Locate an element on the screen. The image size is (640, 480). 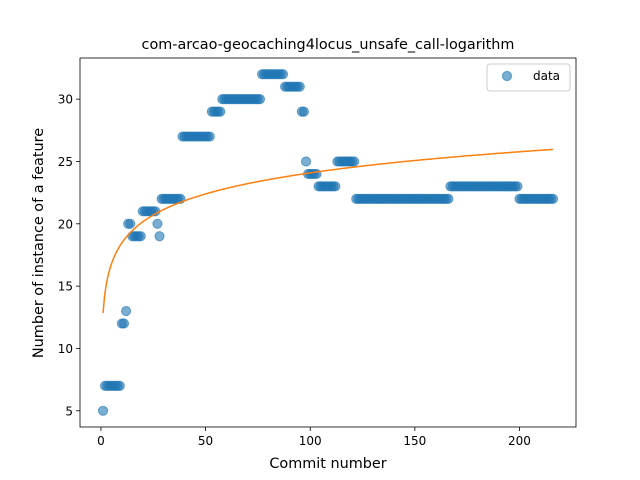
legend-box is located at coordinates (528, 77).